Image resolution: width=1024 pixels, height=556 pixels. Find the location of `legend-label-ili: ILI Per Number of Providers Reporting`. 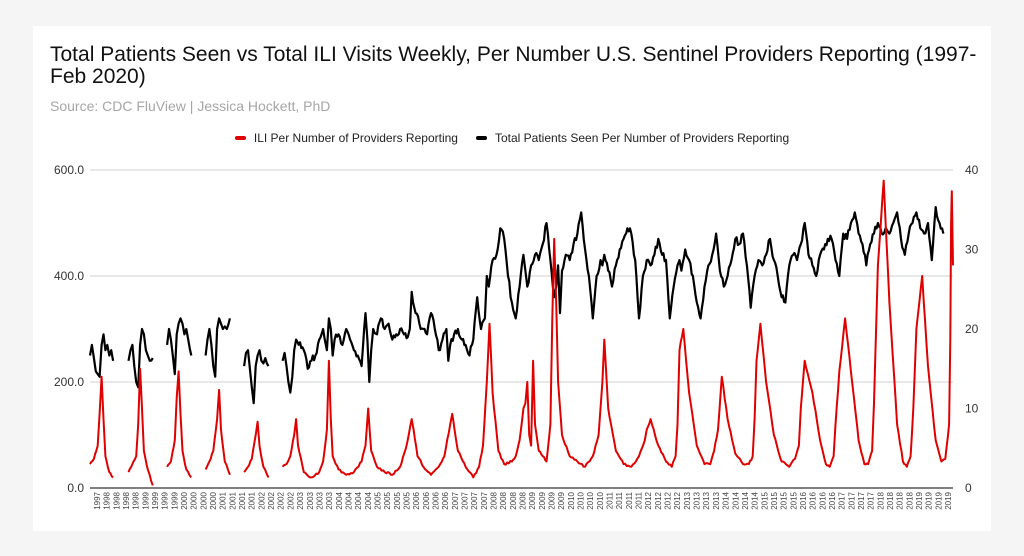

legend-label-ili: ILI Per Number of Providers Reporting is located at coordinates (355, 138).